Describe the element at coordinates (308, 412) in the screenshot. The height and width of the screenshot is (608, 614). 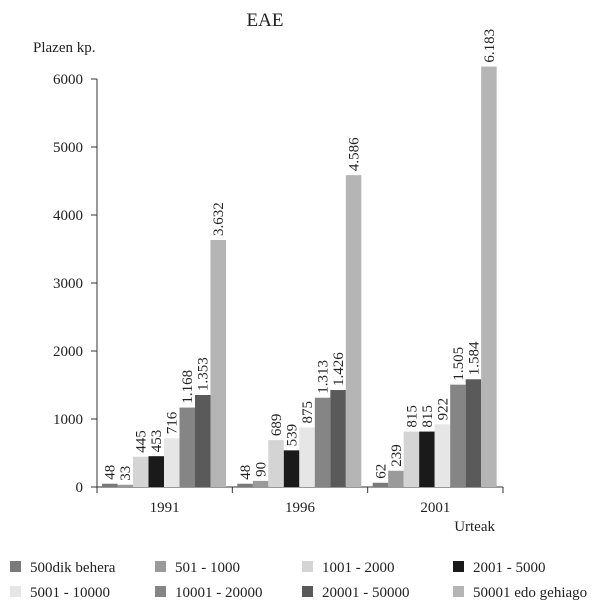
I see `data-label: 875` at that location.